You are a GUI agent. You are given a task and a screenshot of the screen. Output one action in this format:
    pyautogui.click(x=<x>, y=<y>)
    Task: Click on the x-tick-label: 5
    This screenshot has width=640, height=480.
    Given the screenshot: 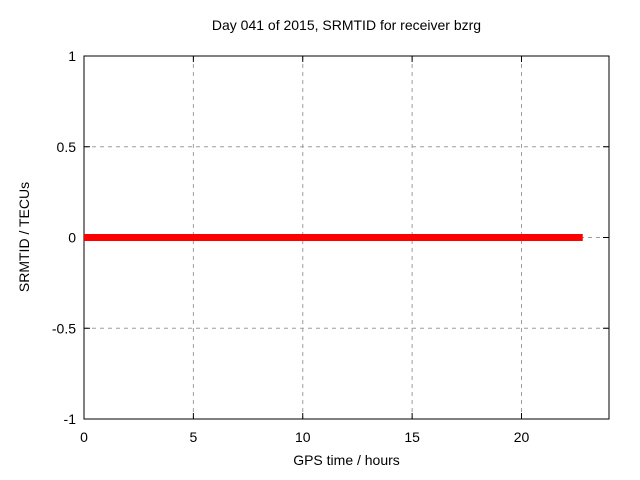 What is the action you would take?
    pyautogui.click(x=193, y=437)
    